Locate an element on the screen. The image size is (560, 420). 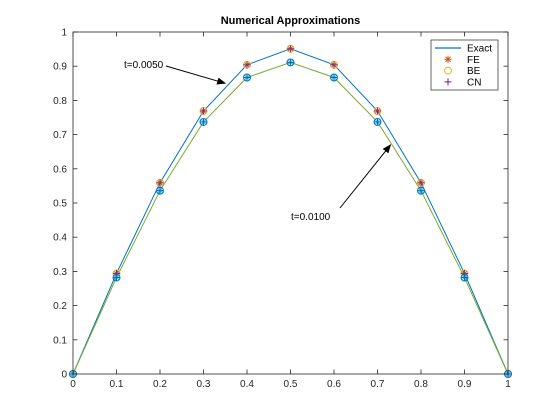
x-tick-label: 0.6 is located at coordinates (334, 384).